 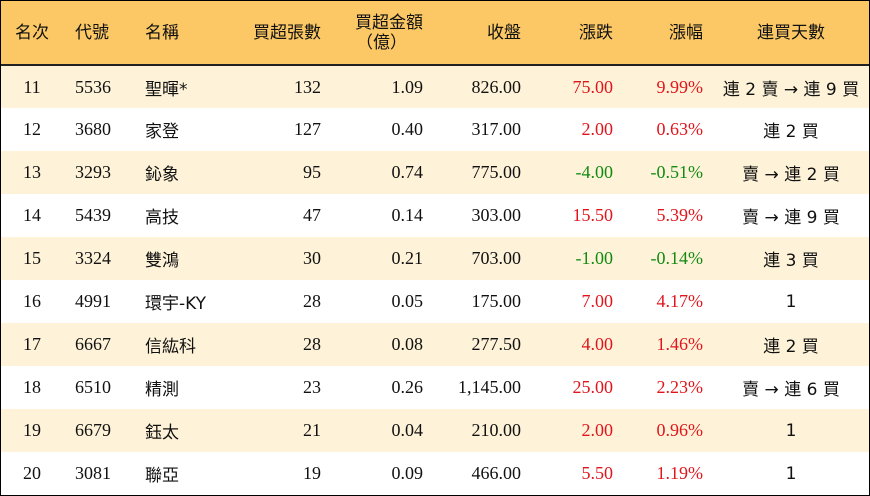 I want to click on close-cell: 277.50, so click(x=496, y=344).